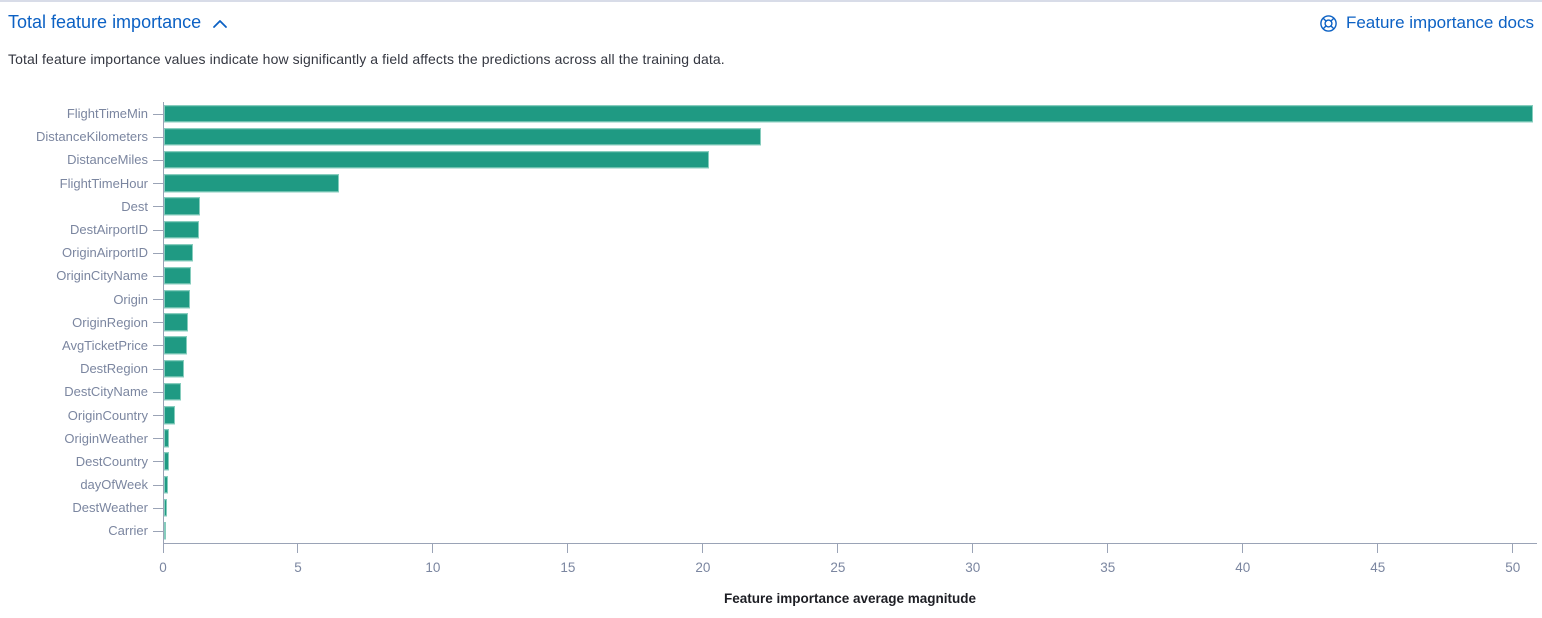  What do you see at coordinates (103, 183) in the screenshot?
I see `y-axis-label: FlightTimeHour` at bounding box center [103, 183].